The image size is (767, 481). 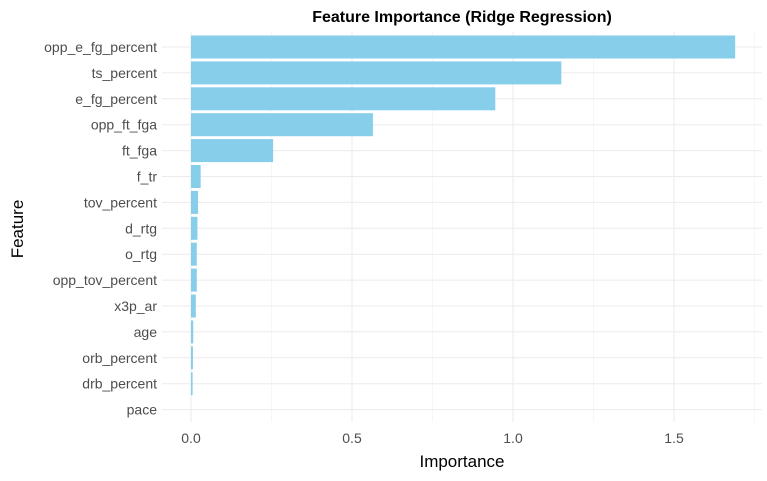 I want to click on y-tick-label-orb_percent: orb_percent, so click(x=119, y=358).